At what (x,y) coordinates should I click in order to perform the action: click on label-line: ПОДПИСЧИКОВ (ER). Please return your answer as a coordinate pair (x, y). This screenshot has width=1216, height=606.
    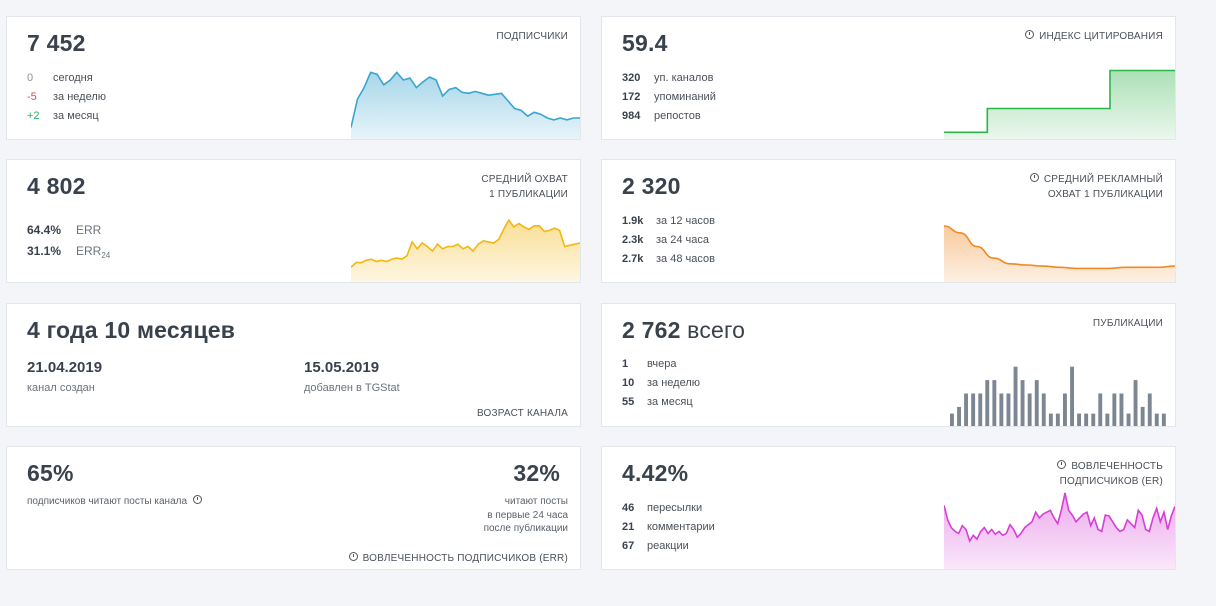
    Looking at the image, I should click on (1111, 481).